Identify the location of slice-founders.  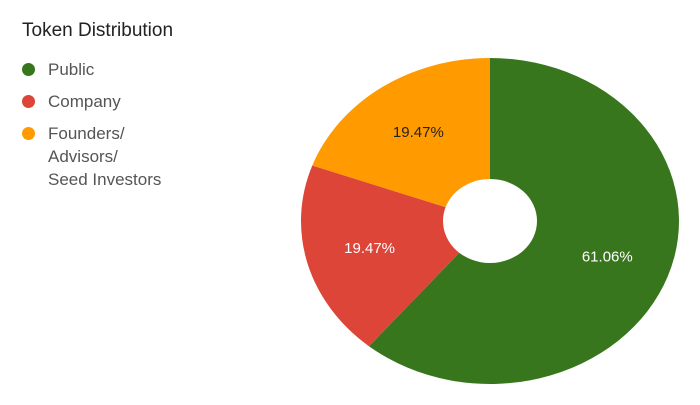
(401, 139).